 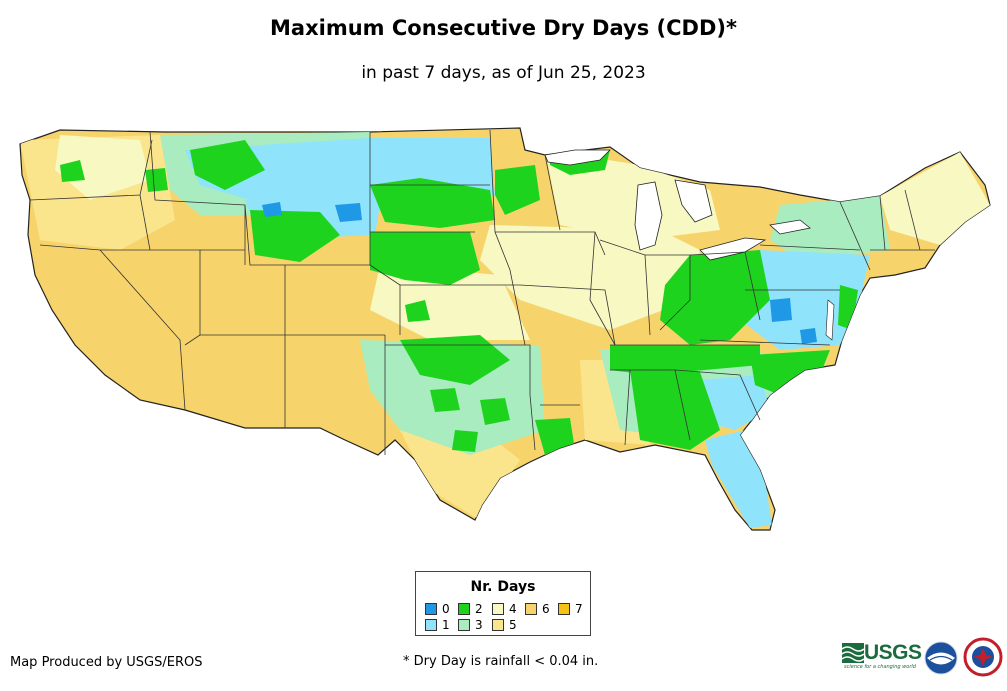 I want to click on region-2day-nebraska, so click(x=425, y=258).